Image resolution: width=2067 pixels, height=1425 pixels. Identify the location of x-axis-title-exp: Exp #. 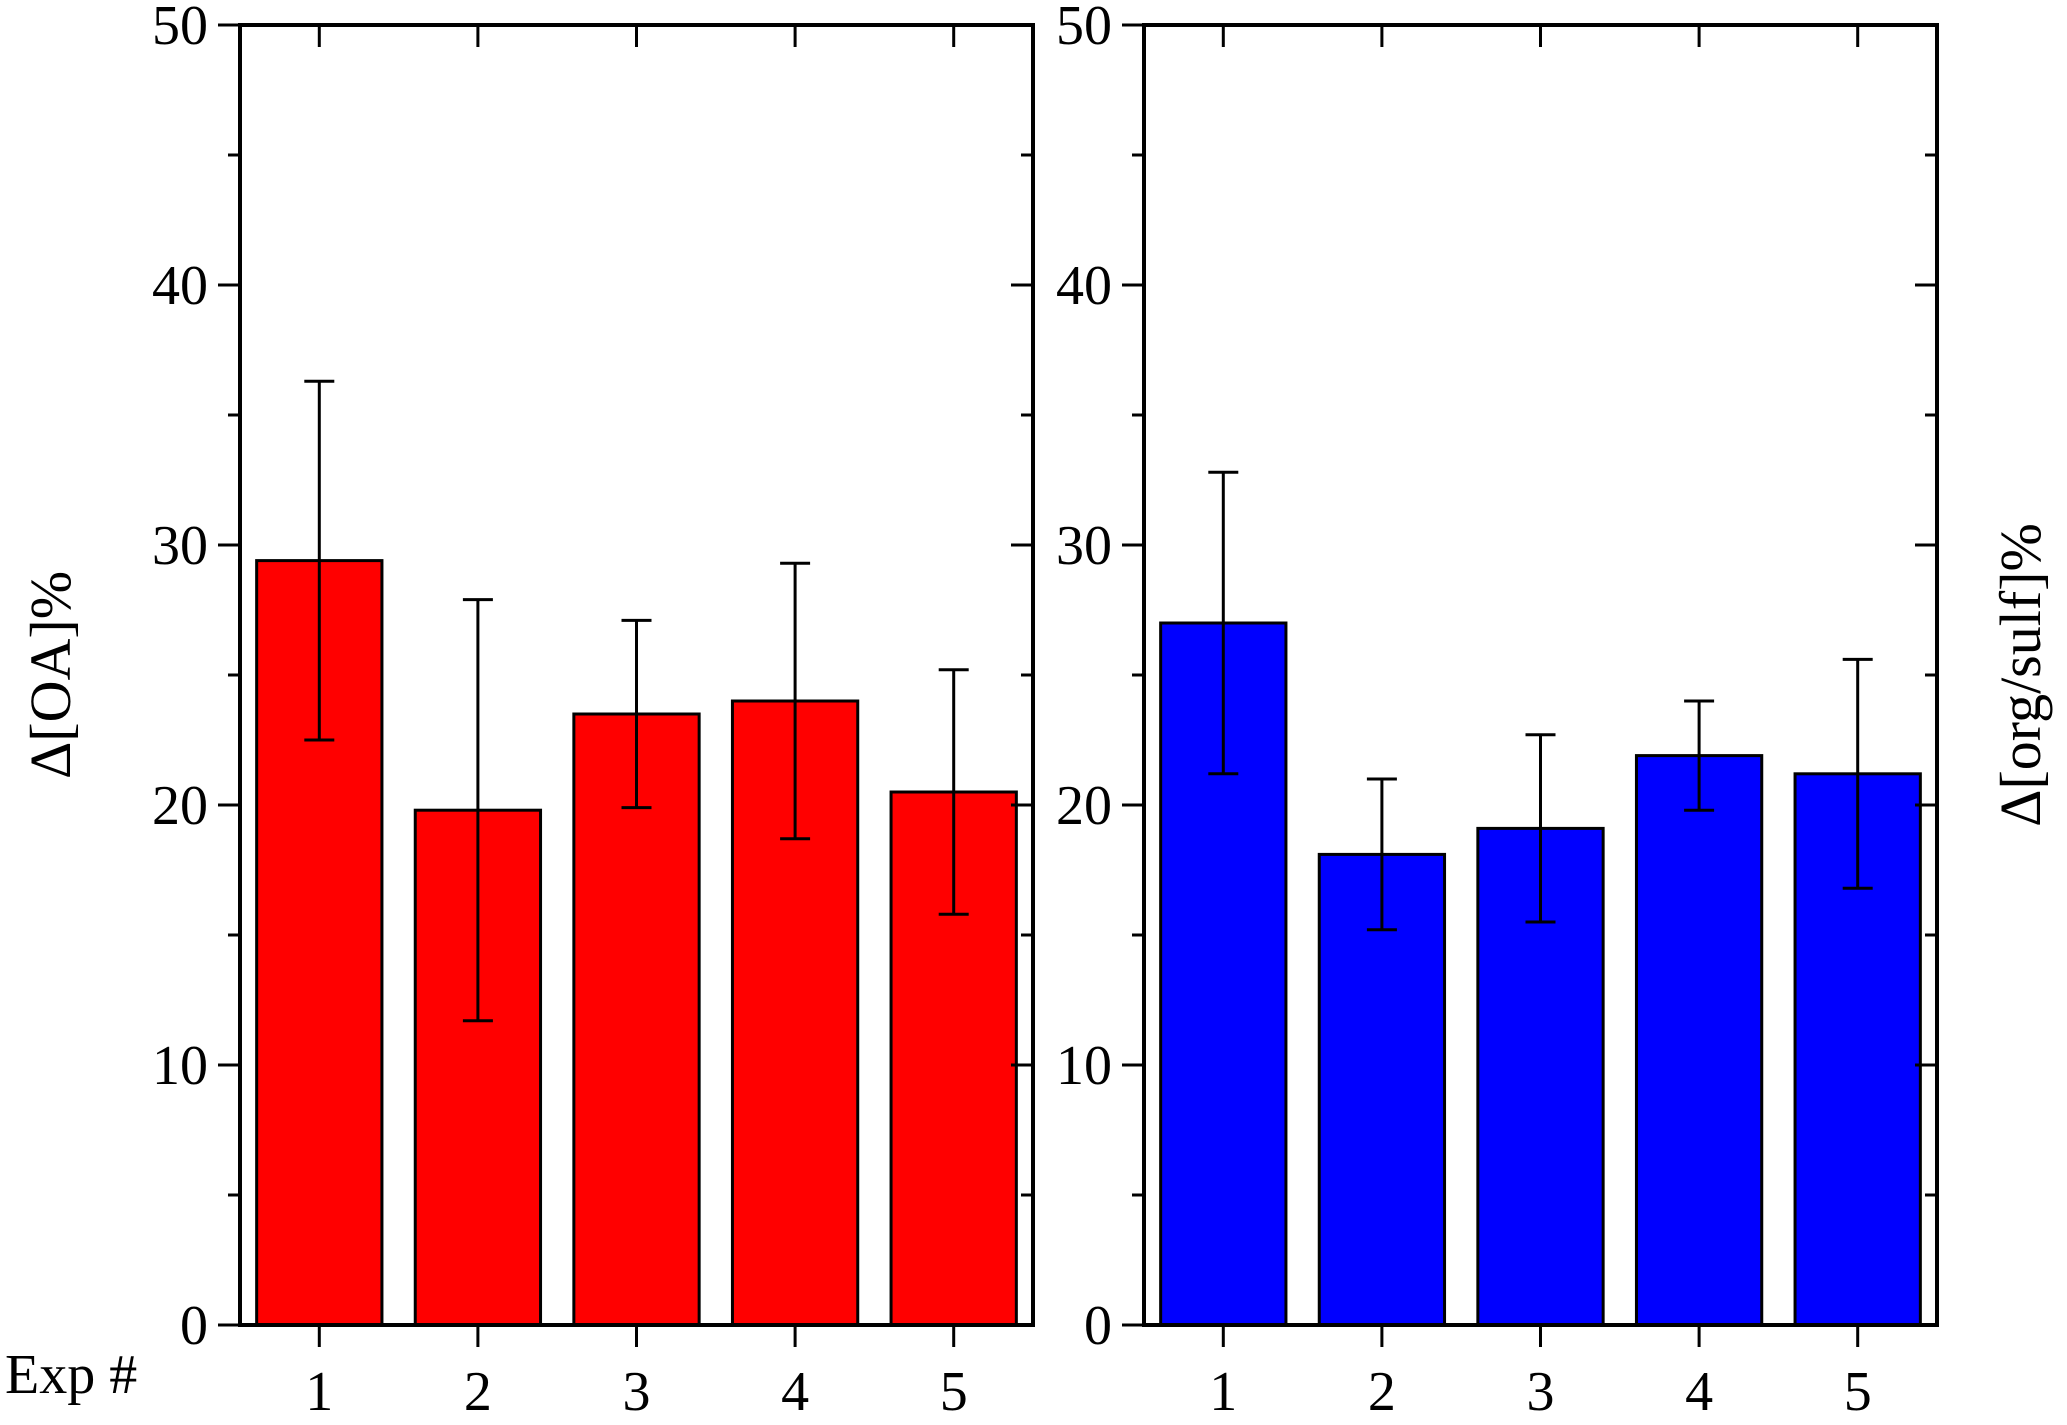
(71, 1375).